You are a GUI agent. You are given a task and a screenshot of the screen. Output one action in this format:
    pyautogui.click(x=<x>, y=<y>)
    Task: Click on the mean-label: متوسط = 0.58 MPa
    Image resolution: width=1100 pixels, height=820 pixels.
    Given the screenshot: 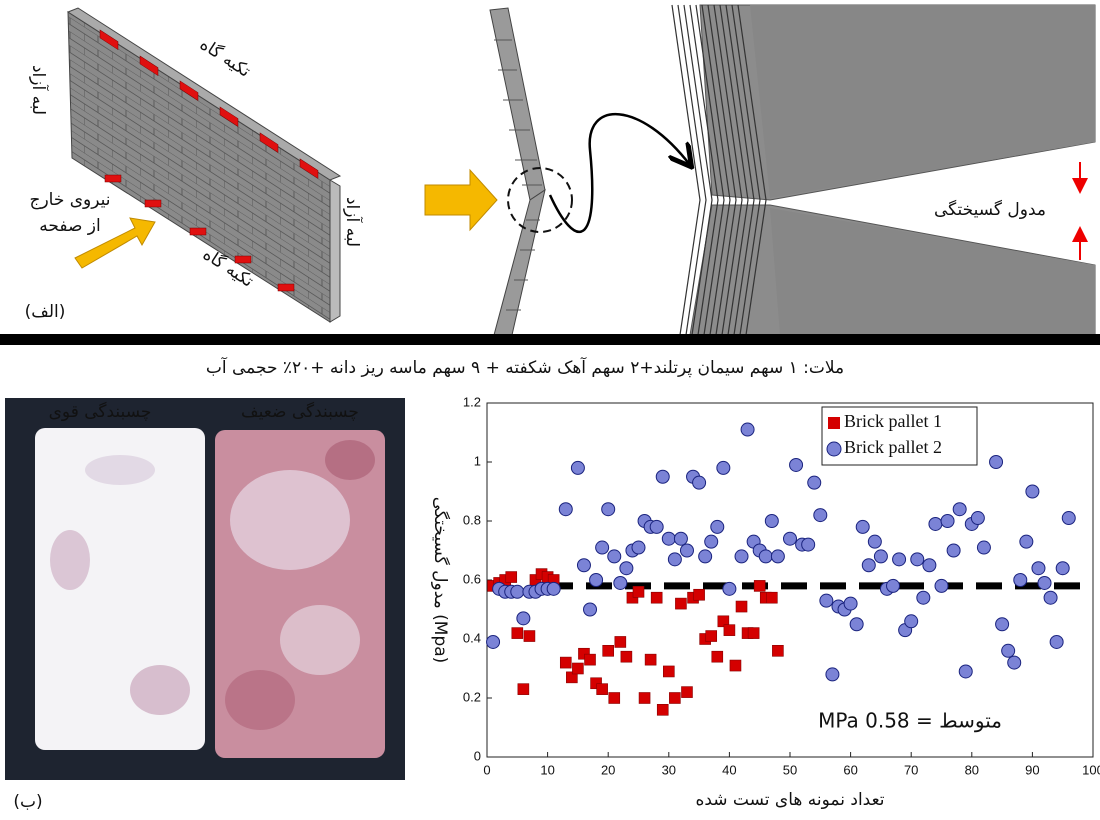 What is the action you would take?
    pyautogui.click(x=910, y=721)
    